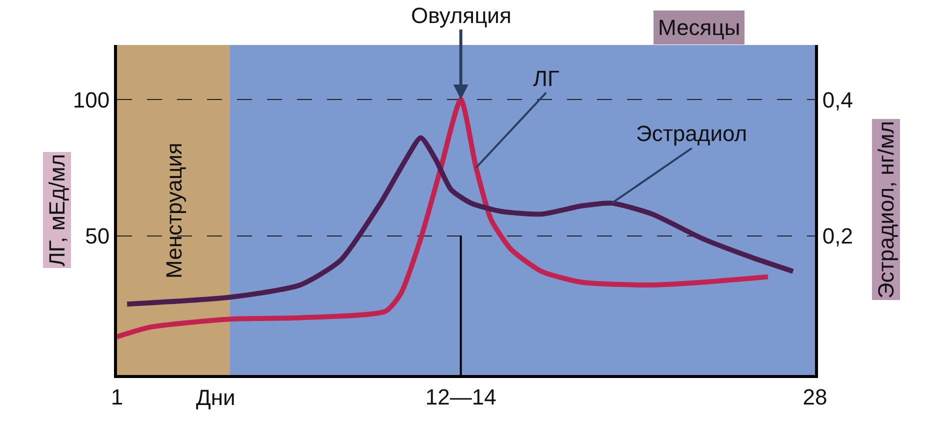 The width and height of the screenshot is (932, 421). What do you see at coordinates (699, 27) in the screenshot?
I see `text: Месяцы` at bounding box center [699, 27].